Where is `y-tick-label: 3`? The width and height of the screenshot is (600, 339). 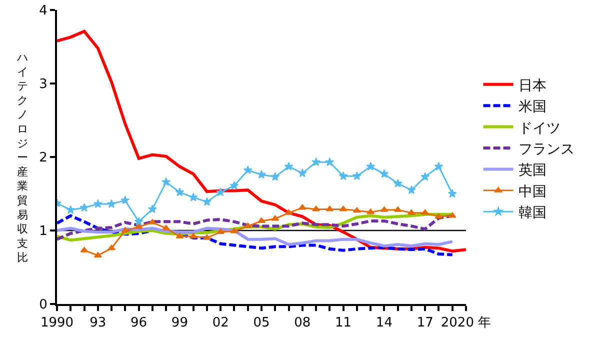 y-tick-label: 3 is located at coordinates (43, 84).